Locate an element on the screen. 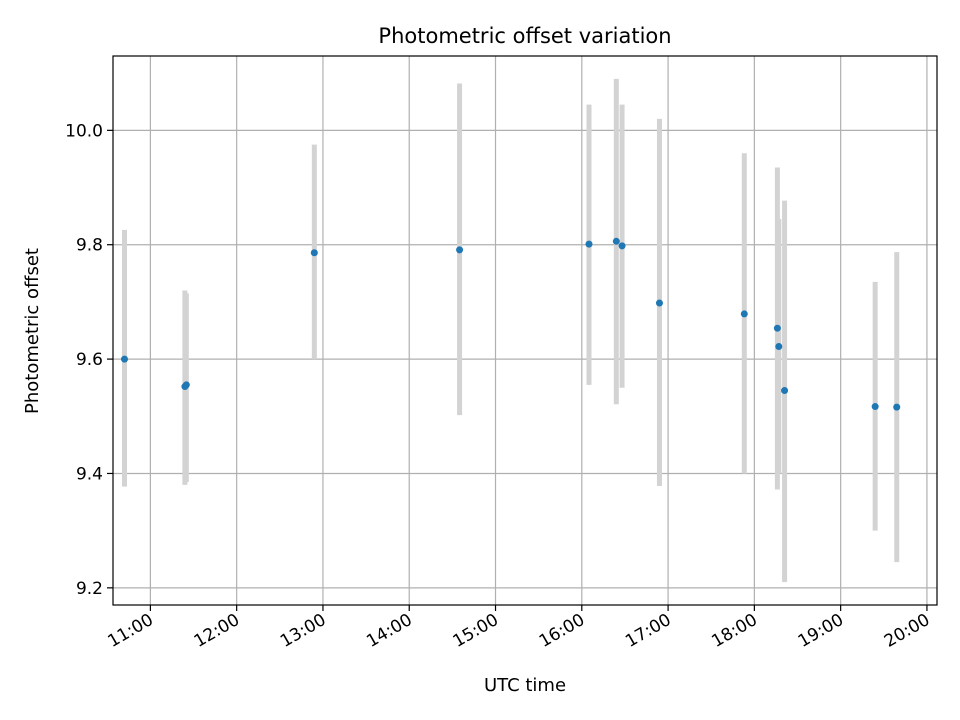 The width and height of the screenshot is (960, 720). y-tick-label: 9.8 is located at coordinates (89, 246).